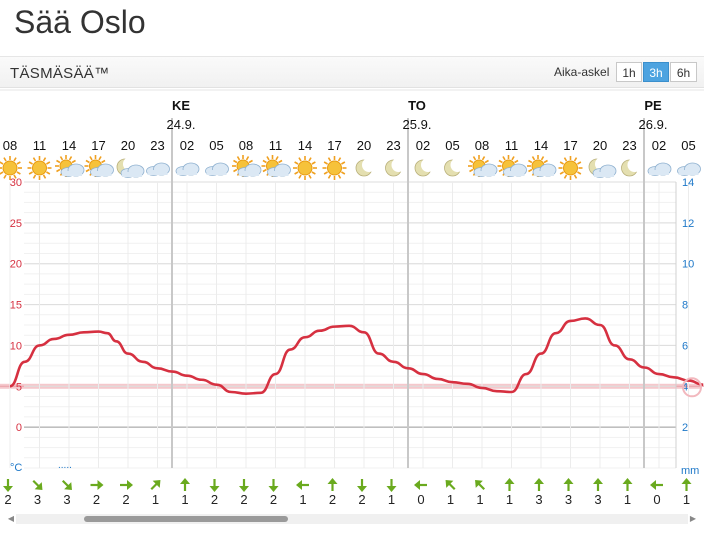  I want to click on horizontal-scrollbar: ◀ ▶, so click(352, 519).